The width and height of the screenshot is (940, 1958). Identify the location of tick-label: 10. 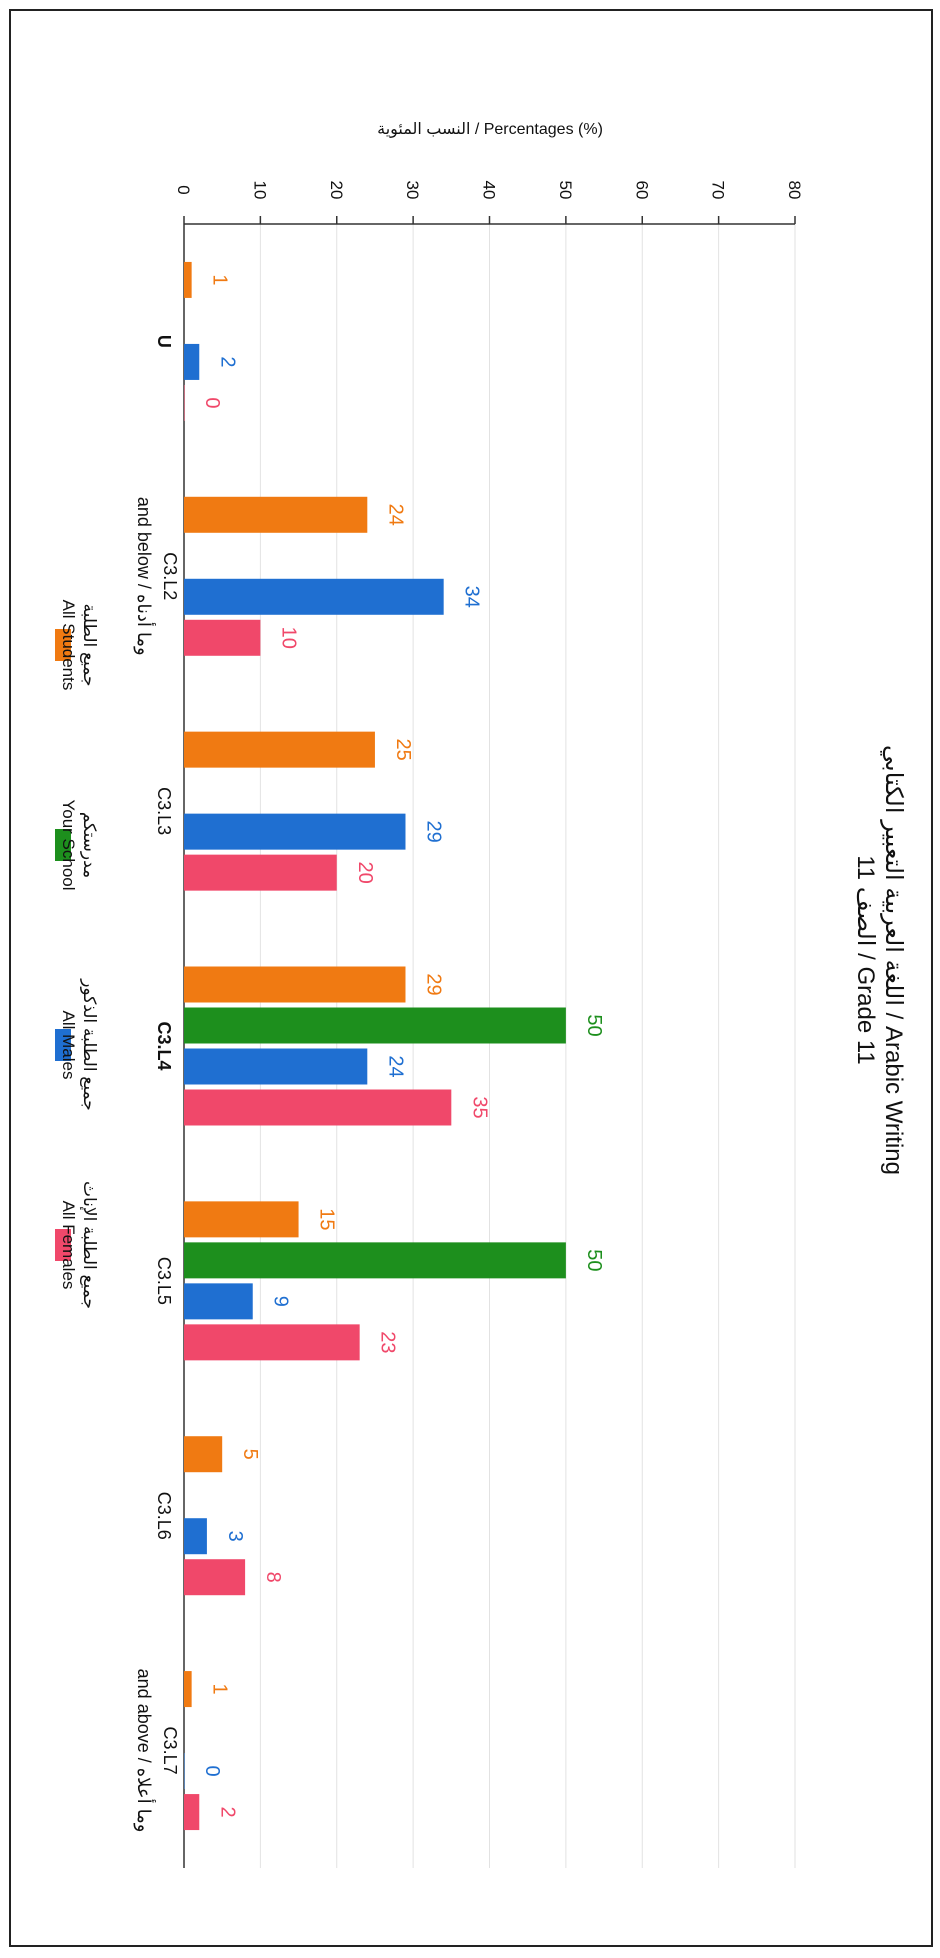
(259, 190).